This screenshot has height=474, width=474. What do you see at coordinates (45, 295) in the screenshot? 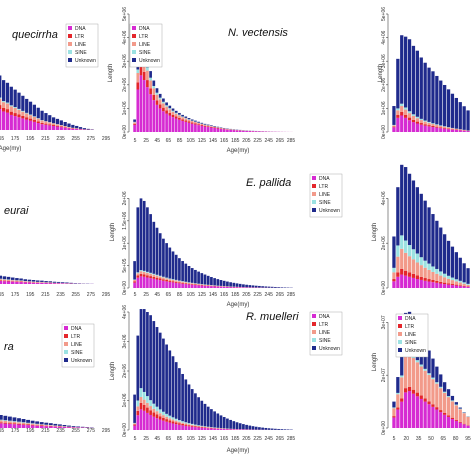
I see `x-tick-label: 215` at bounding box center [45, 295].